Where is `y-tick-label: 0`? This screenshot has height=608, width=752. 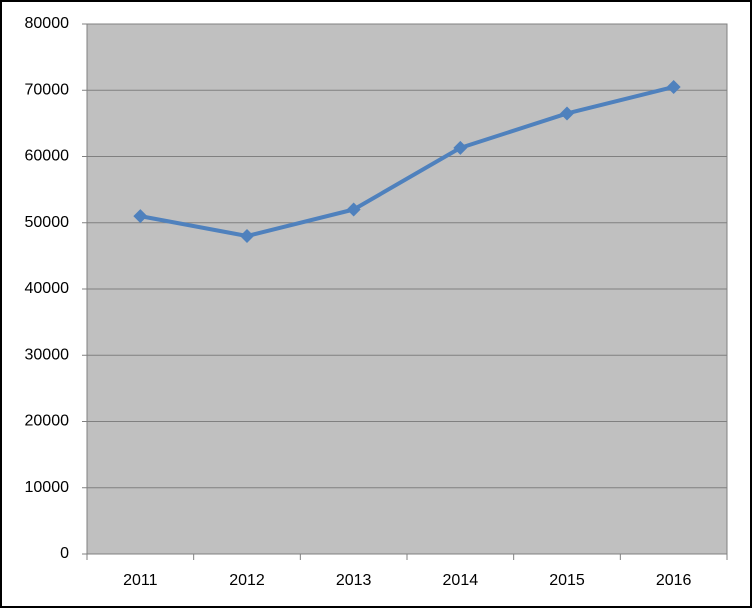
y-tick-label: 0 is located at coordinates (64, 553).